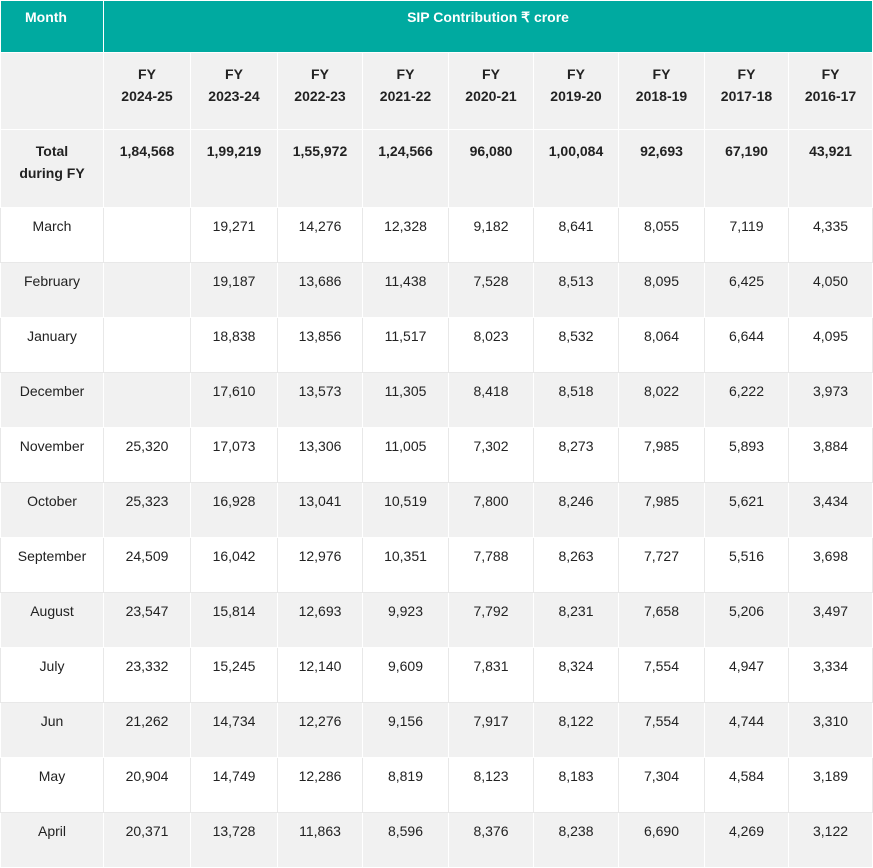 This screenshot has width=873, height=868. I want to click on value-cell: 4,335, so click(830, 235).